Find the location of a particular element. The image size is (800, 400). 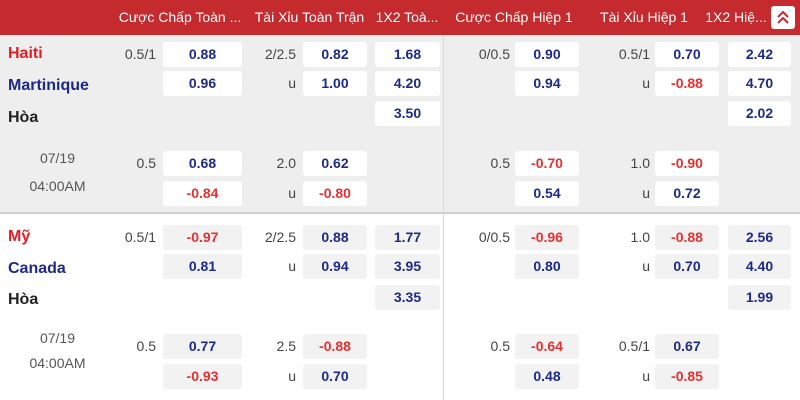

team-name: Mỹ is located at coordinates (19, 236).